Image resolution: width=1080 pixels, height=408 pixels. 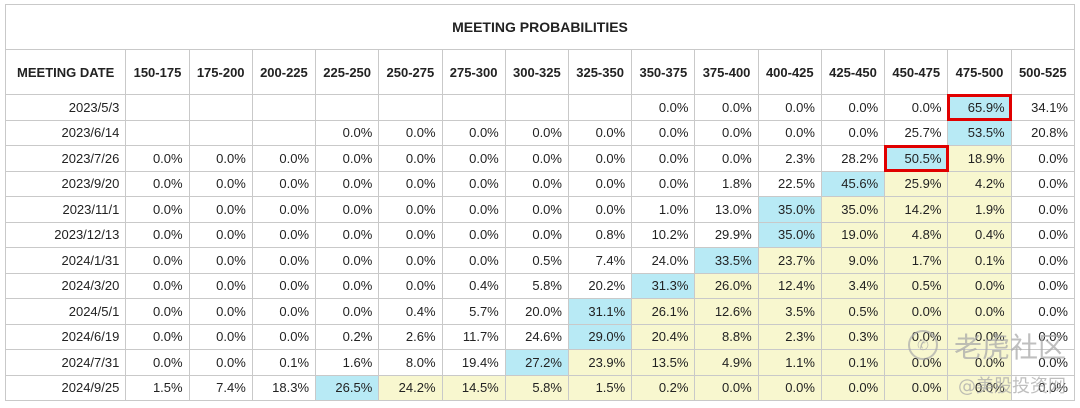 I want to click on probability-cell: 1.7%, so click(x=916, y=260).